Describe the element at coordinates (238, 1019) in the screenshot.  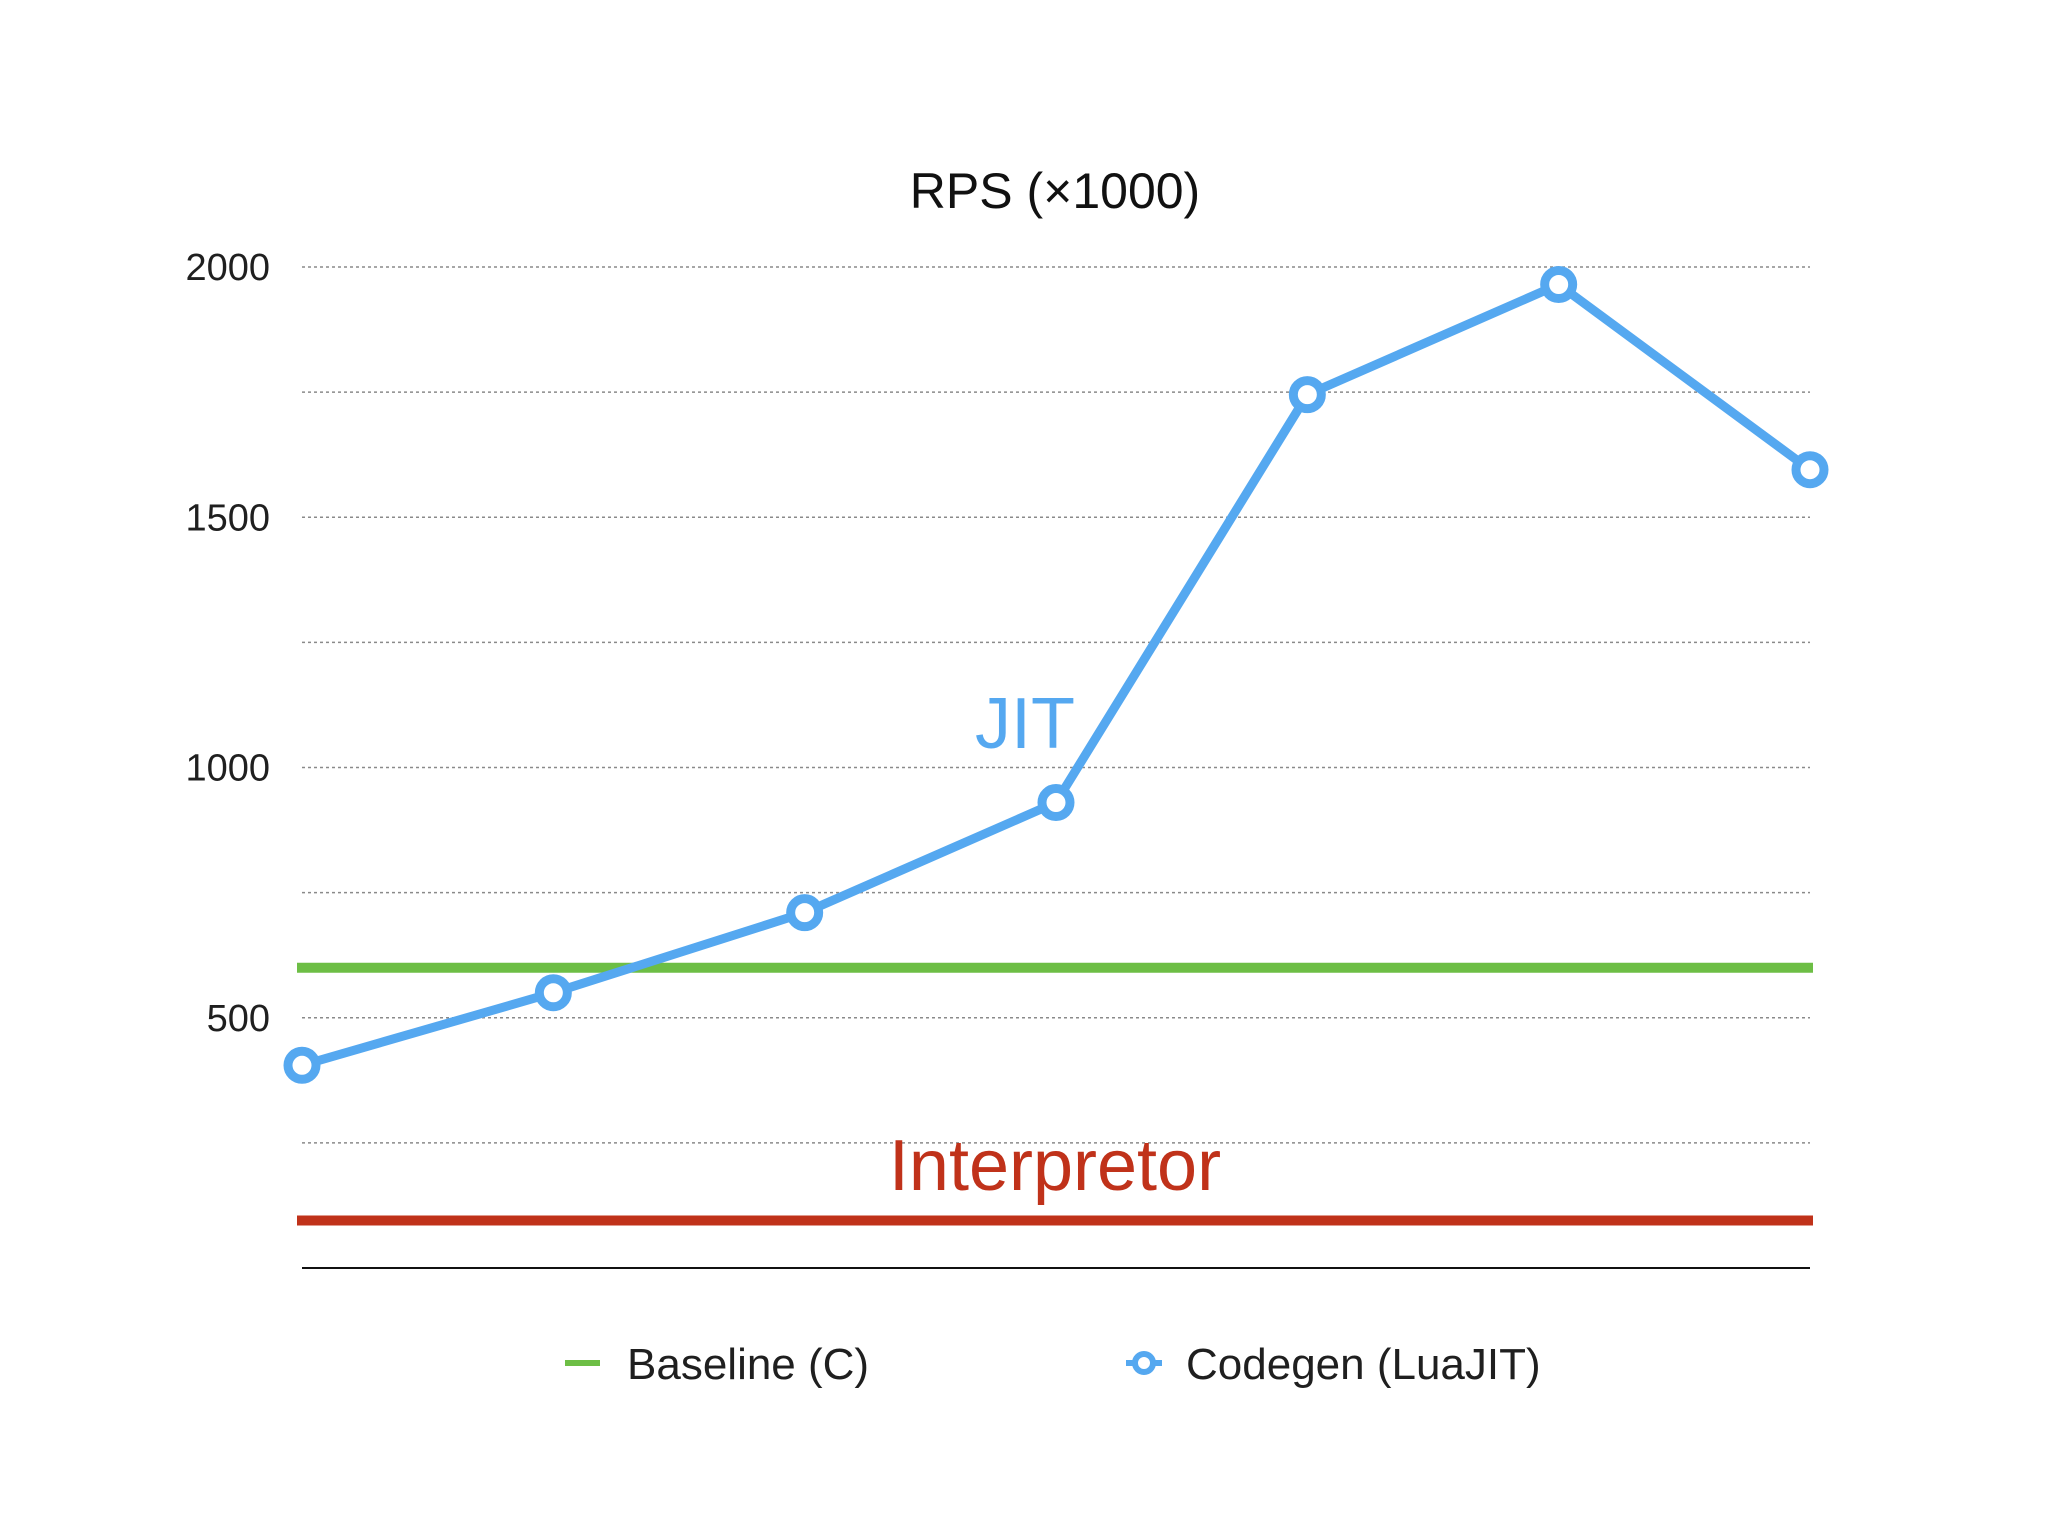
I see `y-tick-label: 500` at that location.